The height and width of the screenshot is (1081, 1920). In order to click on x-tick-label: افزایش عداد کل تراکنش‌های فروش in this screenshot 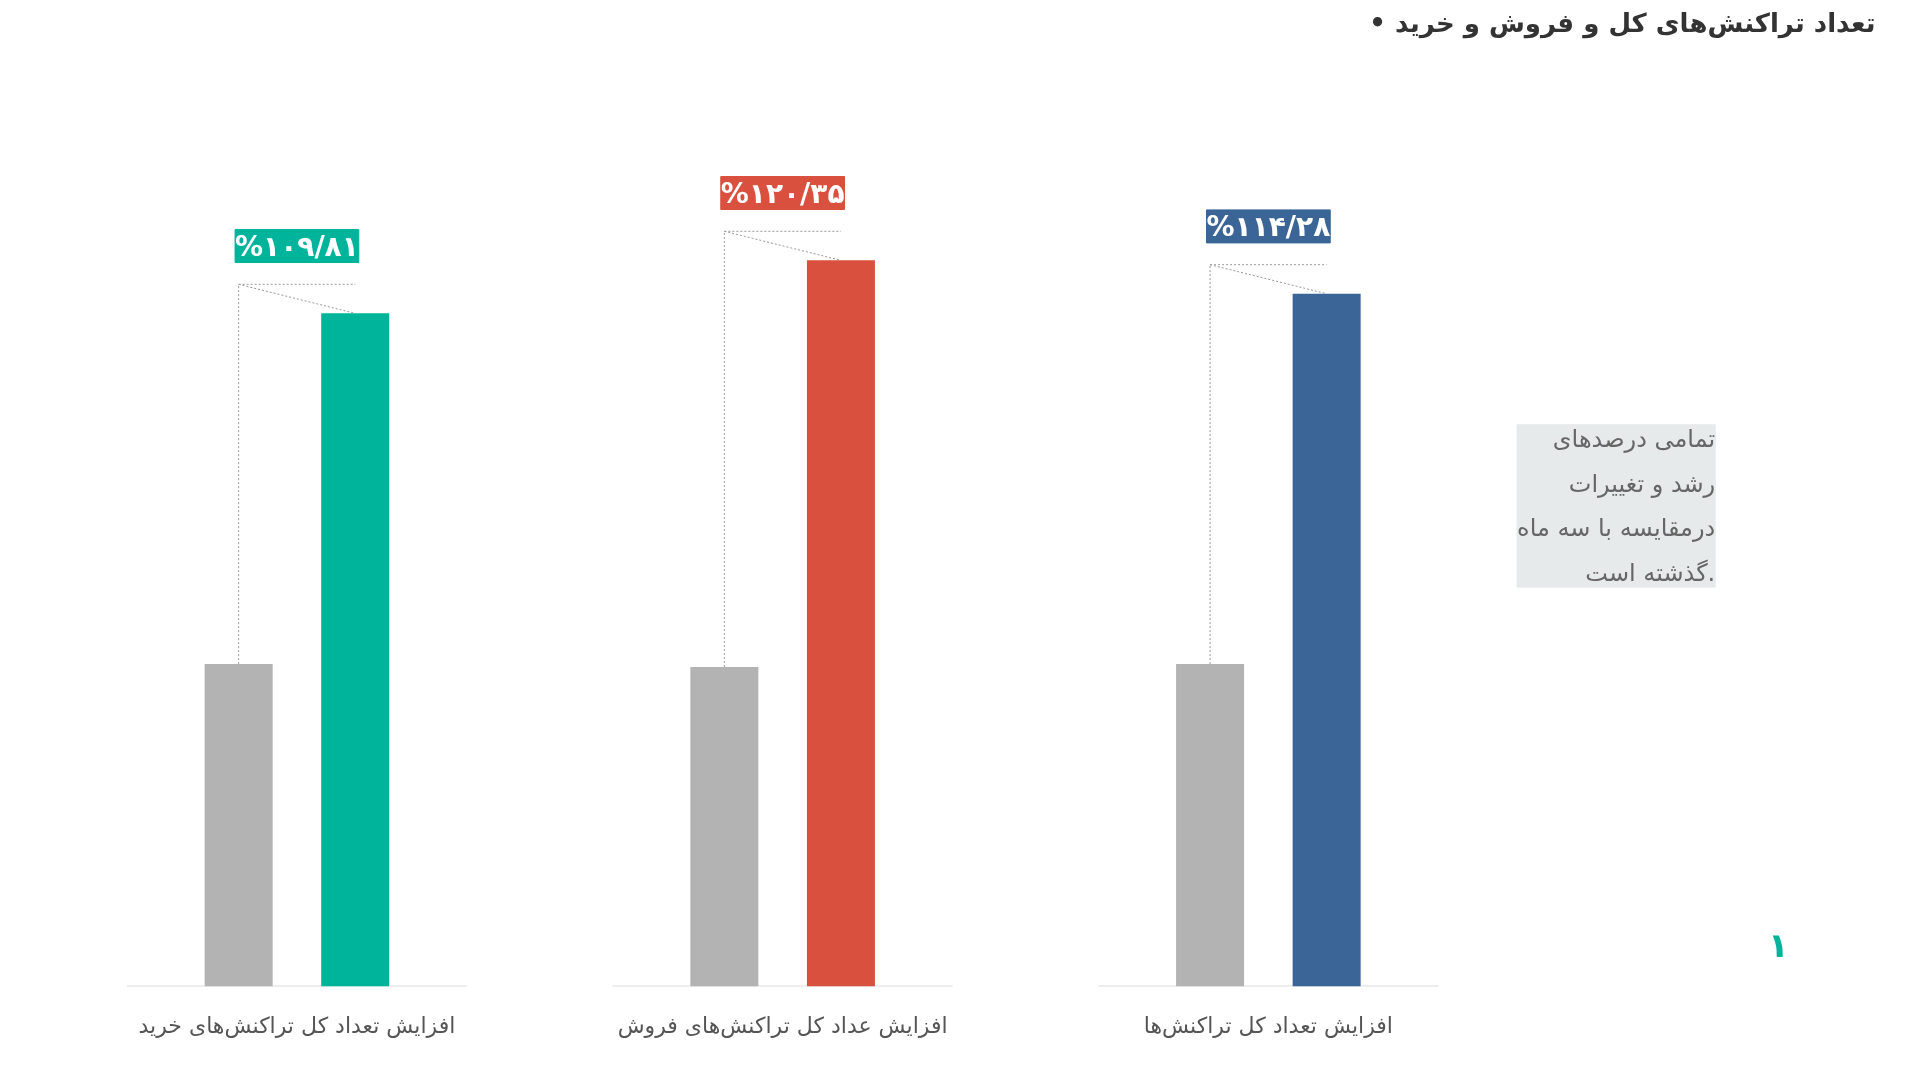, I will do `click(782, 1025)`.